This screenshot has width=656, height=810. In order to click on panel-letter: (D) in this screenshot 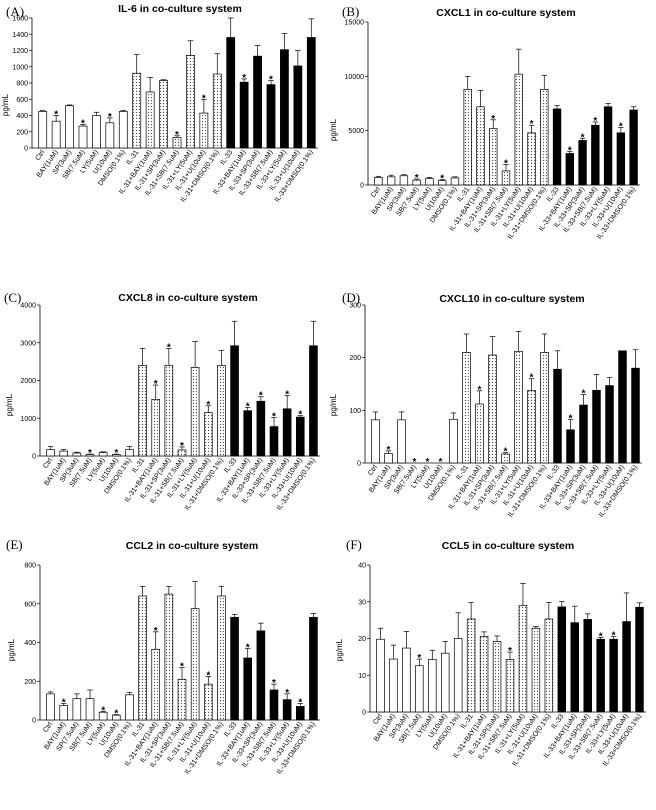, I will do `click(351, 297)`.